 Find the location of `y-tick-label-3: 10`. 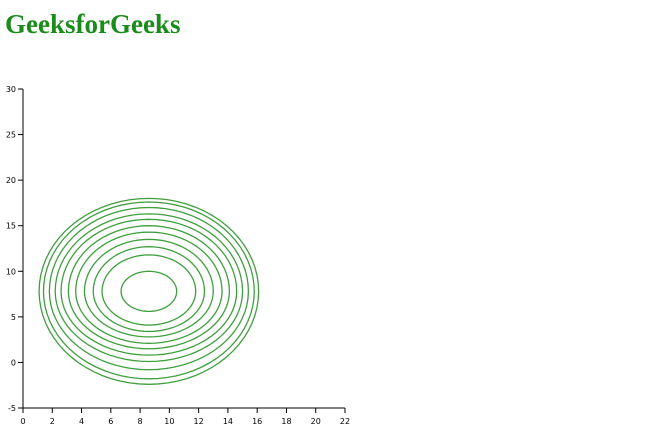

y-tick-label-3: 10 is located at coordinates (11, 271).